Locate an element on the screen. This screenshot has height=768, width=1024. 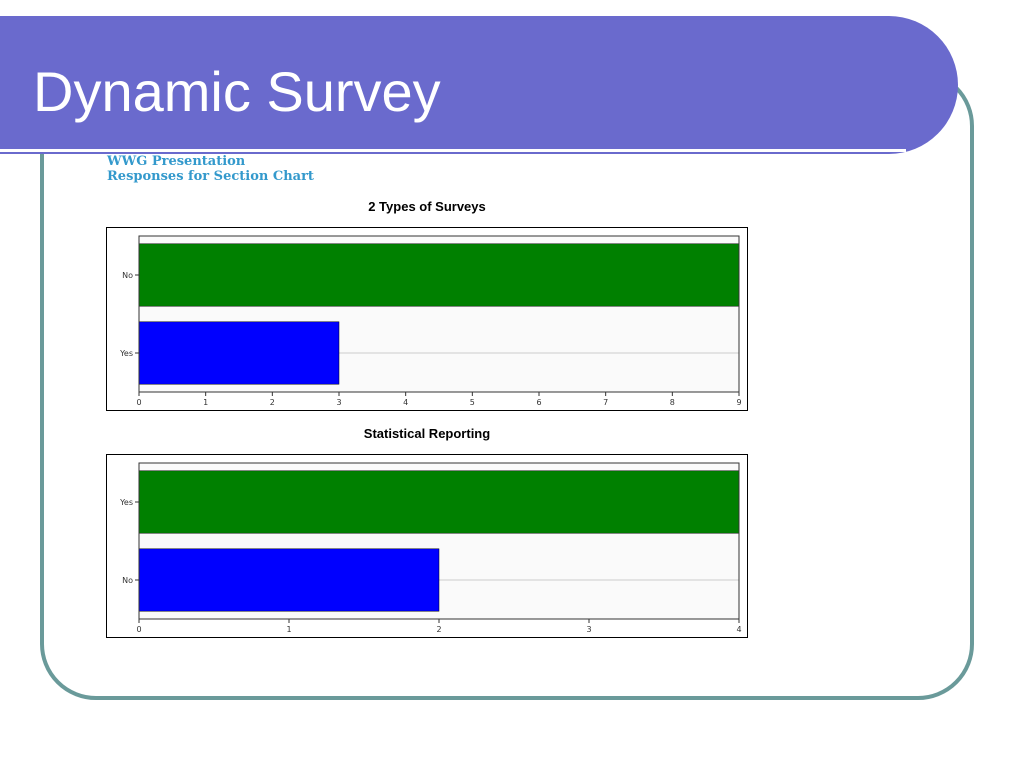
report-subtitle: Responses for Section Chart is located at coordinates (210, 176).